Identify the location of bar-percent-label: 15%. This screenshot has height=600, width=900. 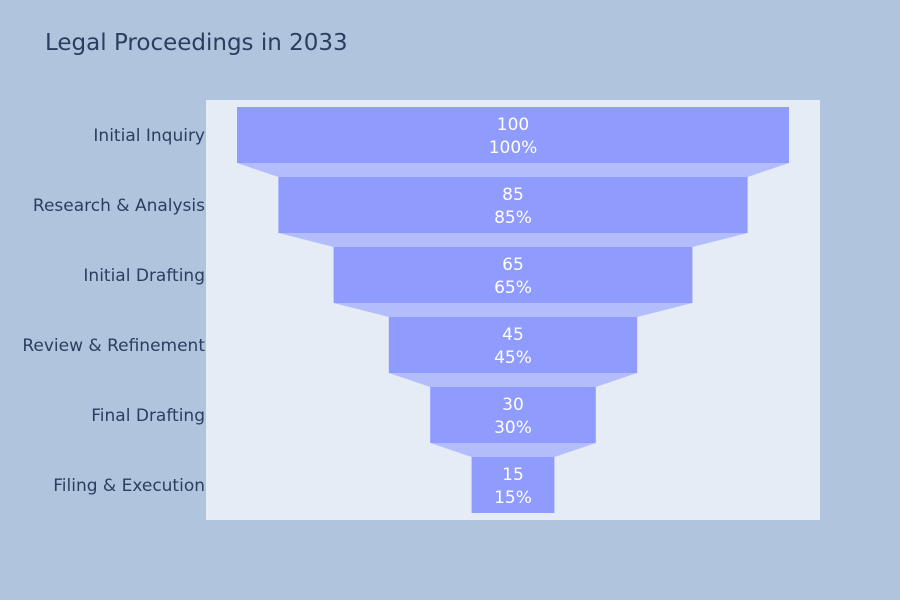
(513, 498).